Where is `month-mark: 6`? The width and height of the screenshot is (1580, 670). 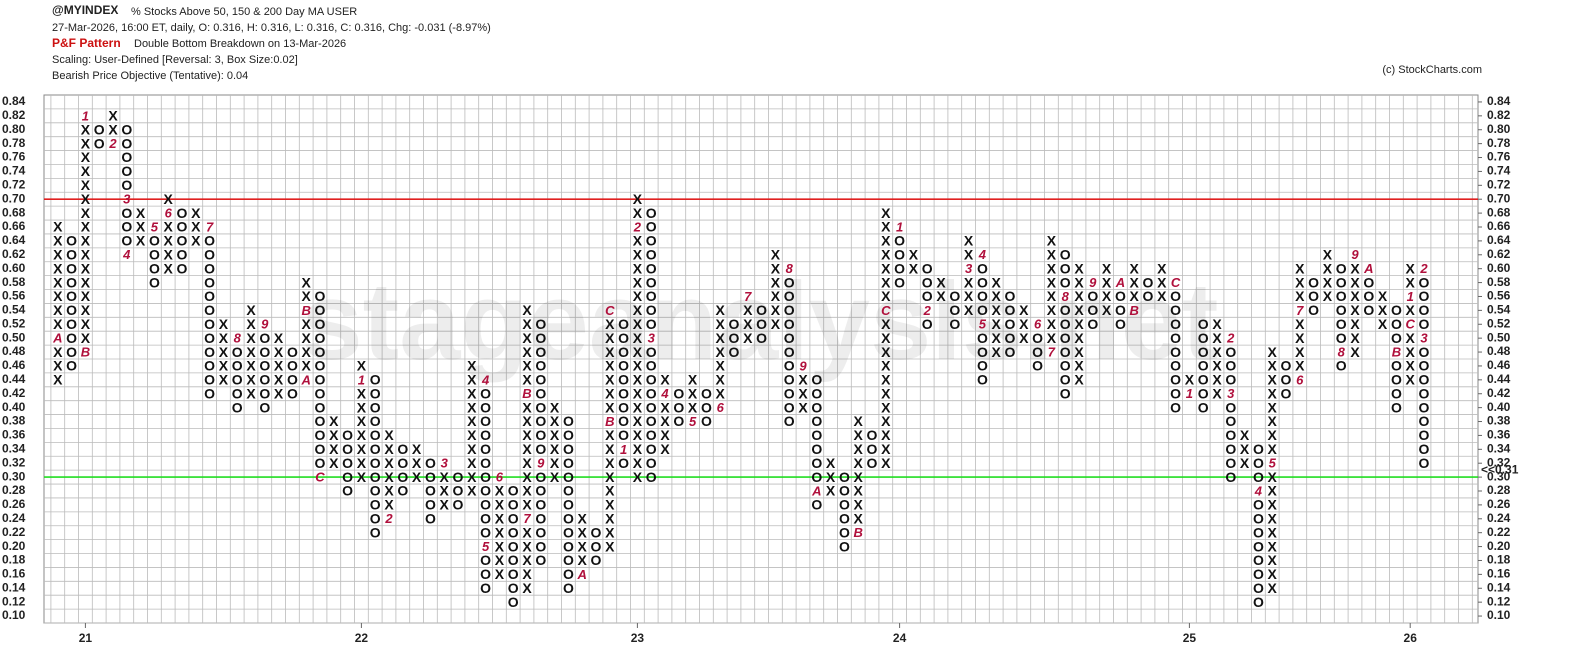
month-mark: 6 is located at coordinates (500, 477).